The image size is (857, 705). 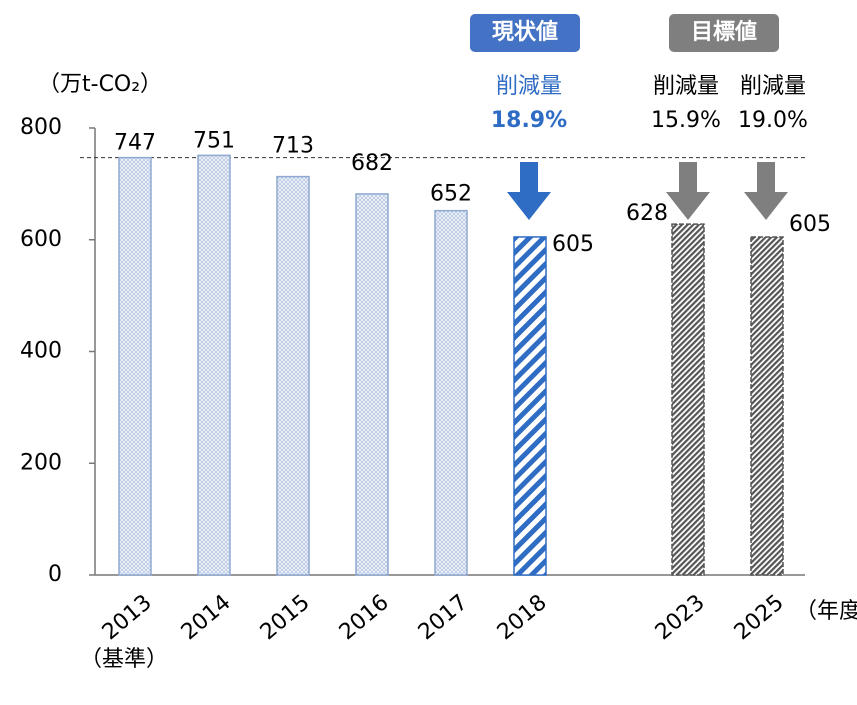 What do you see at coordinates (826, 611) in the screenshot?
I see `x-axis-label: （年度）` at bounding box center [826, 611].